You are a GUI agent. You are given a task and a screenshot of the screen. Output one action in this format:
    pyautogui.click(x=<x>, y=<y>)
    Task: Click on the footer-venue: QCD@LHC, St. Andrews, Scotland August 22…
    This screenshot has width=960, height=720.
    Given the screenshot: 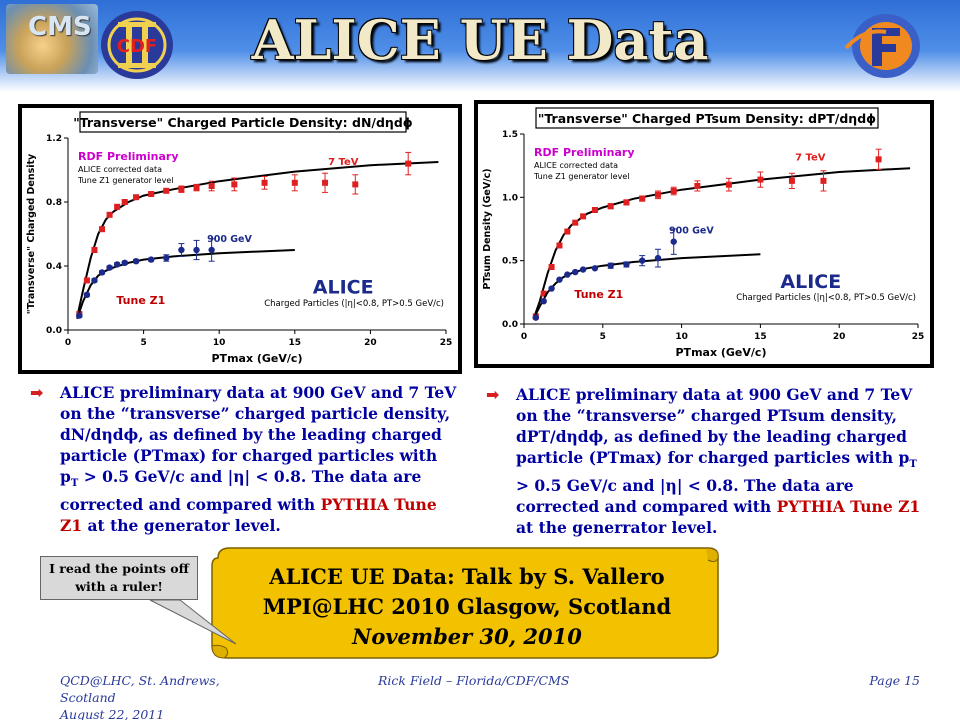 What is the action you would take?
    pyautogui.click(x=160, y=696)
    